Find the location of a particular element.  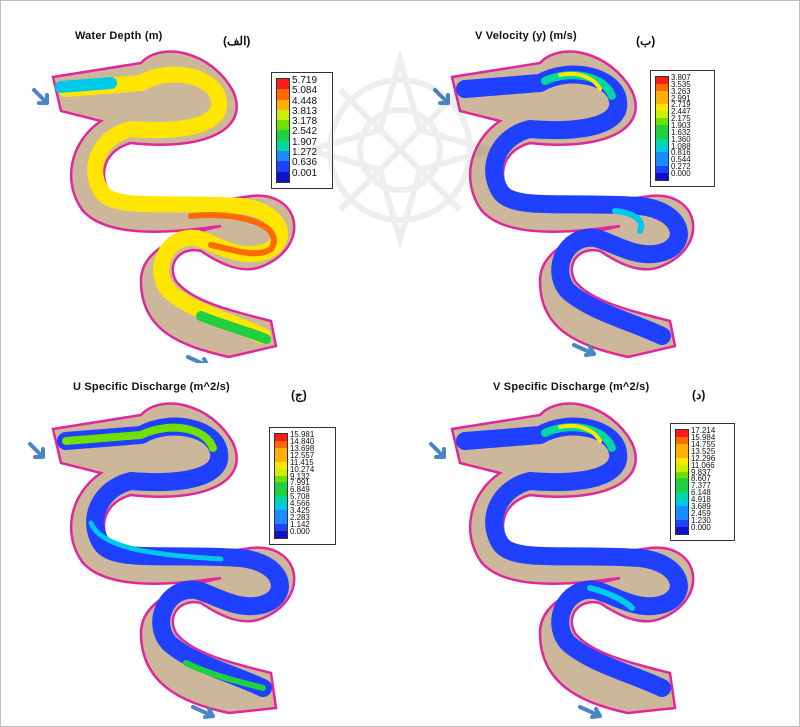

legend-value: 5.708 is located at coordinates (300, 497).